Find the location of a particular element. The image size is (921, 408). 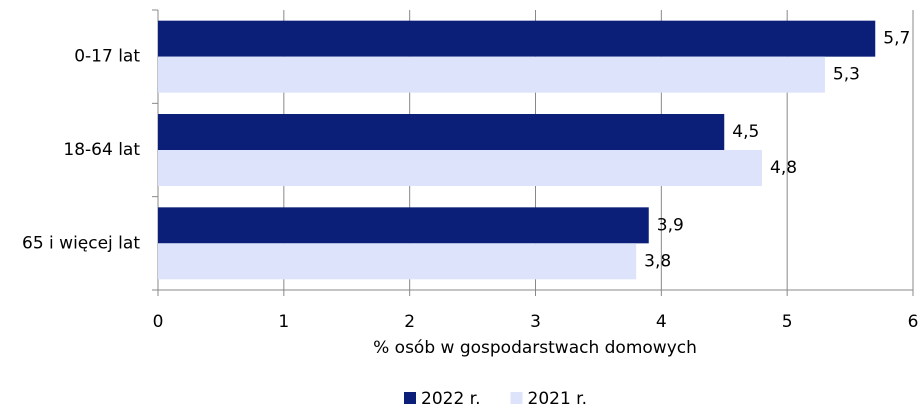

legend-label: 2021 r. is located at coordinates (558, 398).